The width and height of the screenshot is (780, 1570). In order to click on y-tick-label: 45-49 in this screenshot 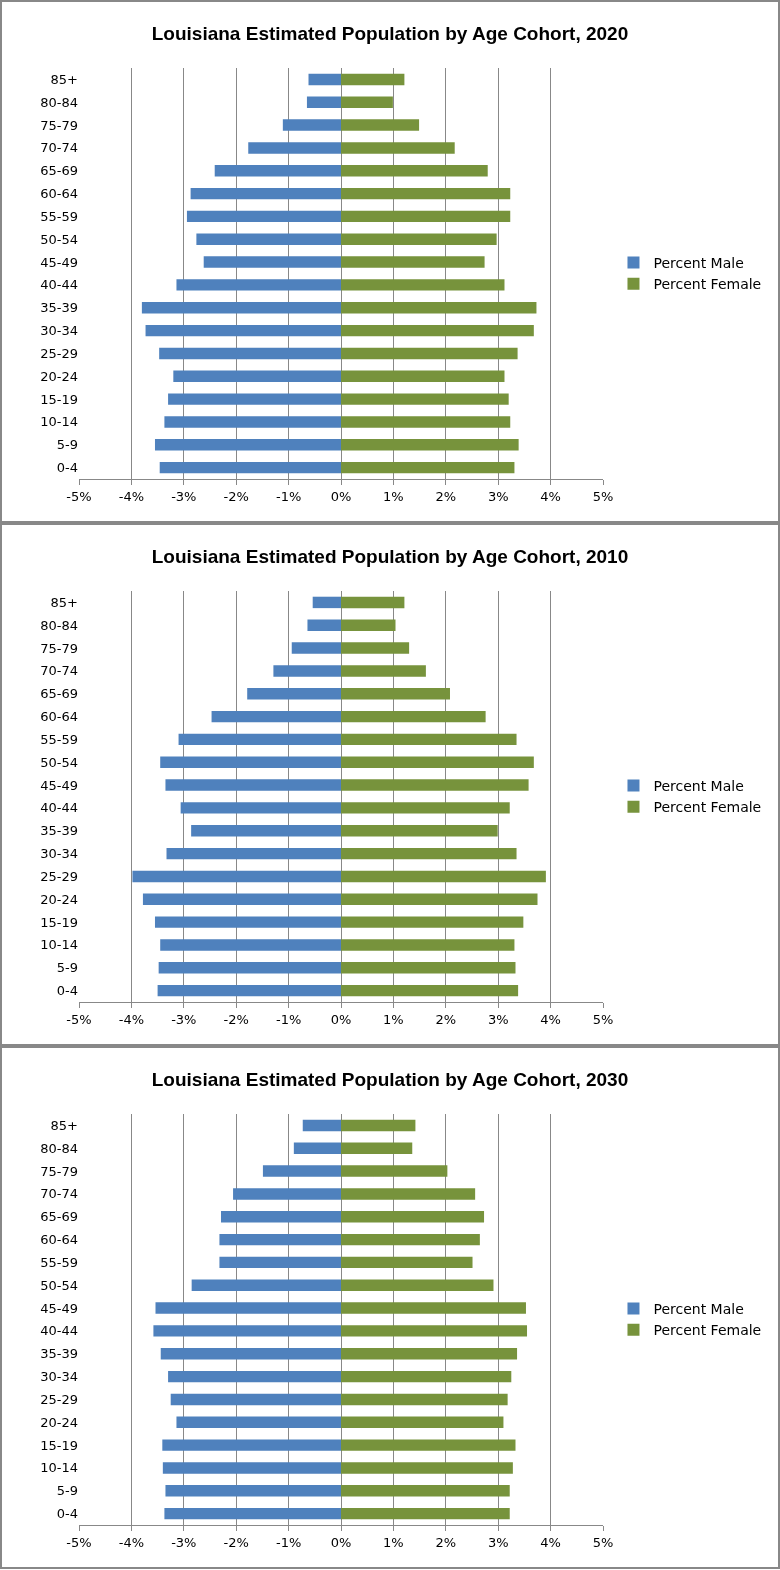, I will do `click(59, 262)`.